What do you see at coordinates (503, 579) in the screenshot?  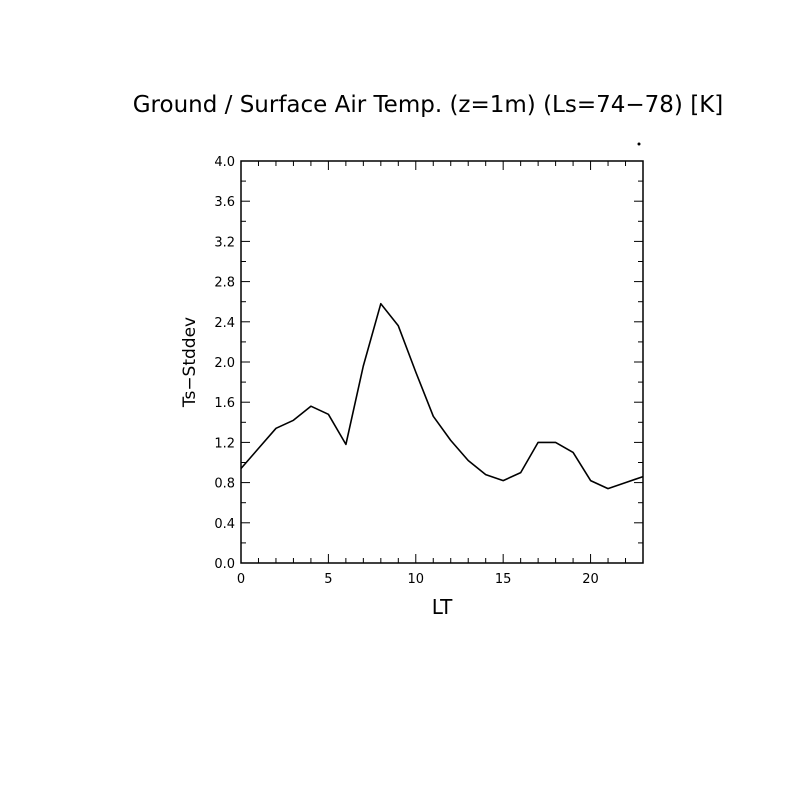 I see `x-tick-label: 15` at bounding box center [503, 579].